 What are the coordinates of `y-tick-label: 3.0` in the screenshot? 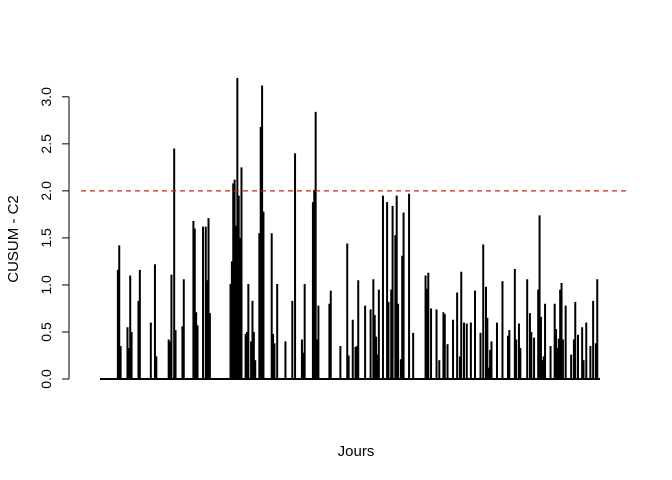 It's located at (46, 97).